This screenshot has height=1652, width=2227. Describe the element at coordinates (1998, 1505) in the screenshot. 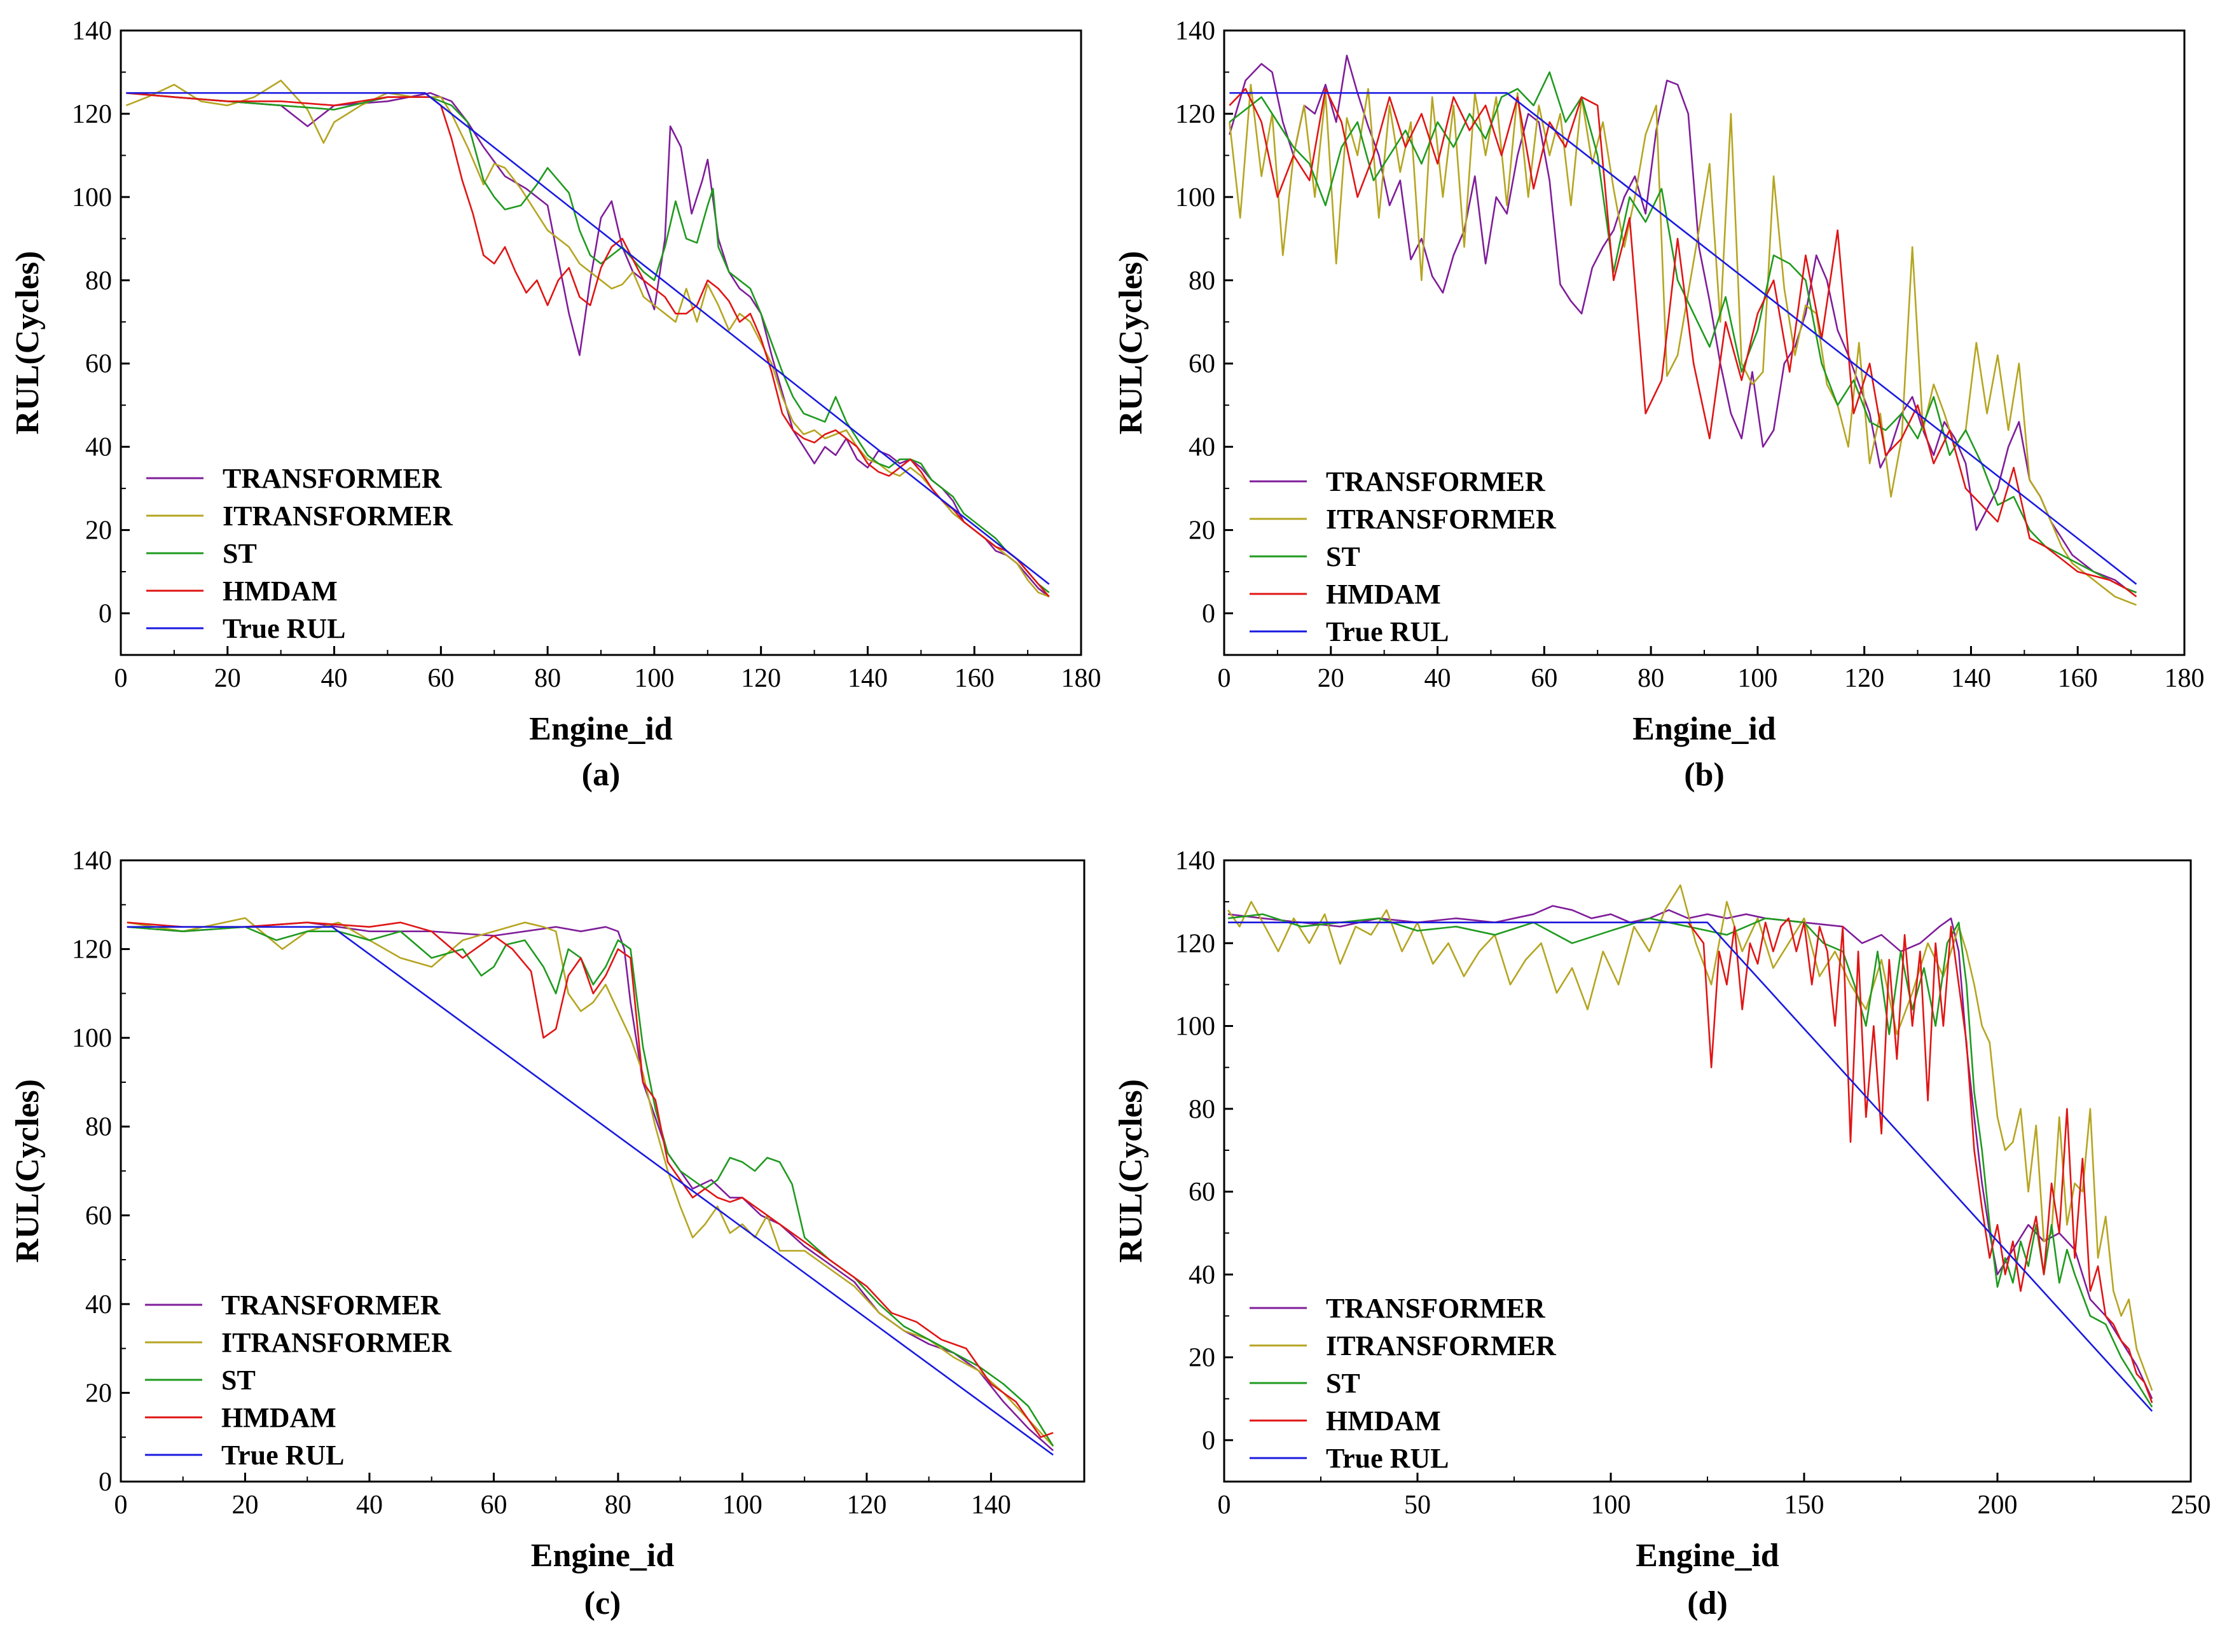

I see `x-tick-label: 200` at that location.